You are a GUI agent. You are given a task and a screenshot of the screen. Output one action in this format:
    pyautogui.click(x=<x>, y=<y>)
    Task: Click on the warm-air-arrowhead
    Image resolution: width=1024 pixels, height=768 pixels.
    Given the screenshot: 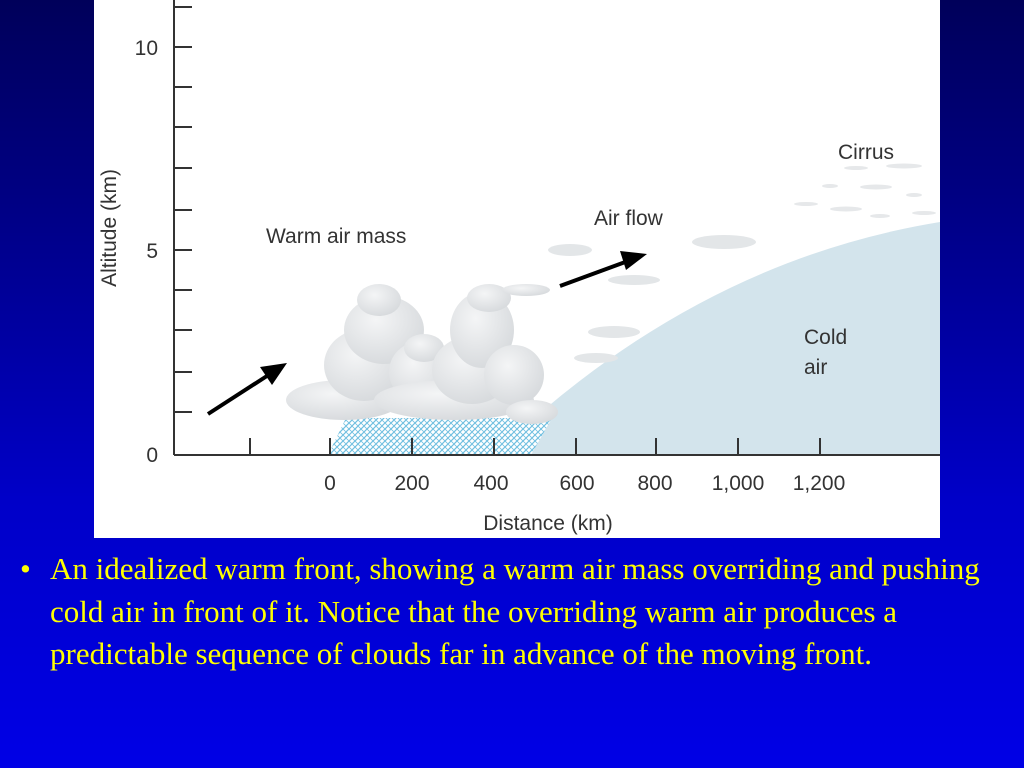 What is the action you would take?
    pyautogui.click(x=273, y=374)
    